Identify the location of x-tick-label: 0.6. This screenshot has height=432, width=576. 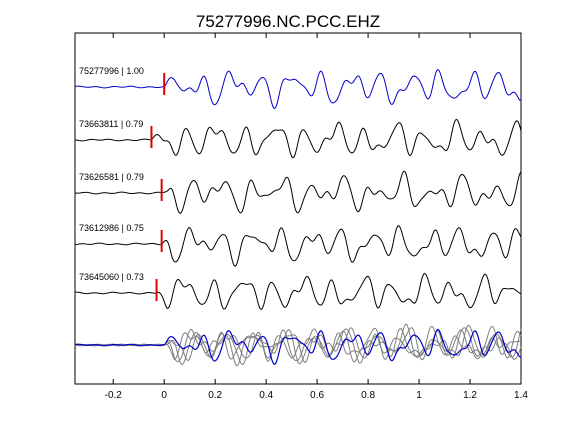
(317, 395).